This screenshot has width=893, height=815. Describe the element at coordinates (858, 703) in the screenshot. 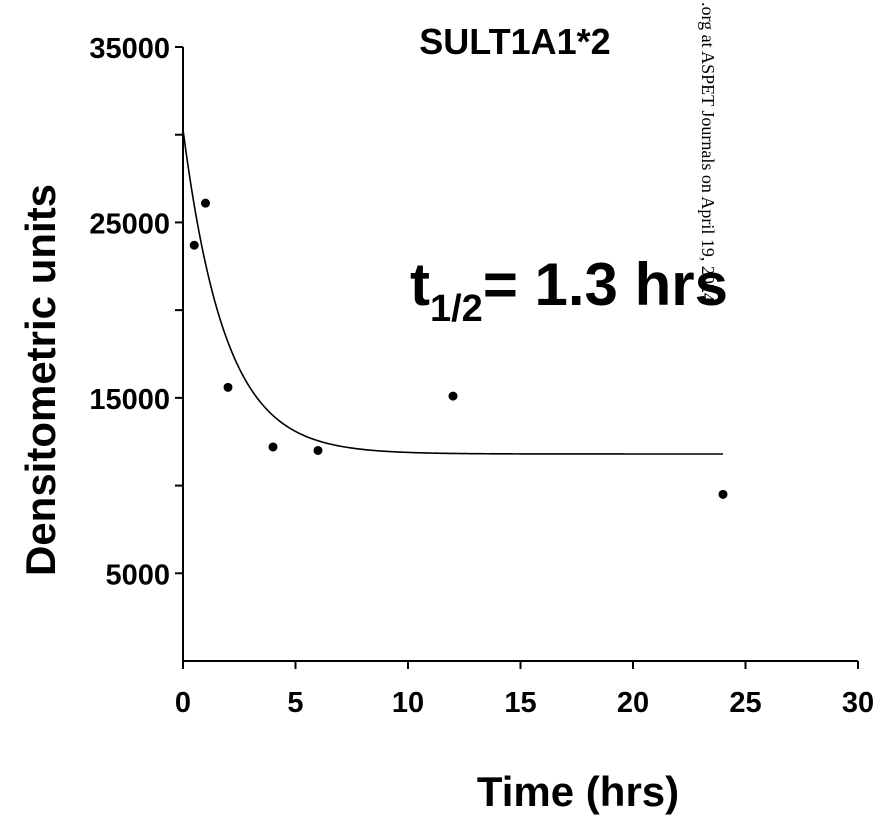

I see `x-tick-label: 30` at that location.